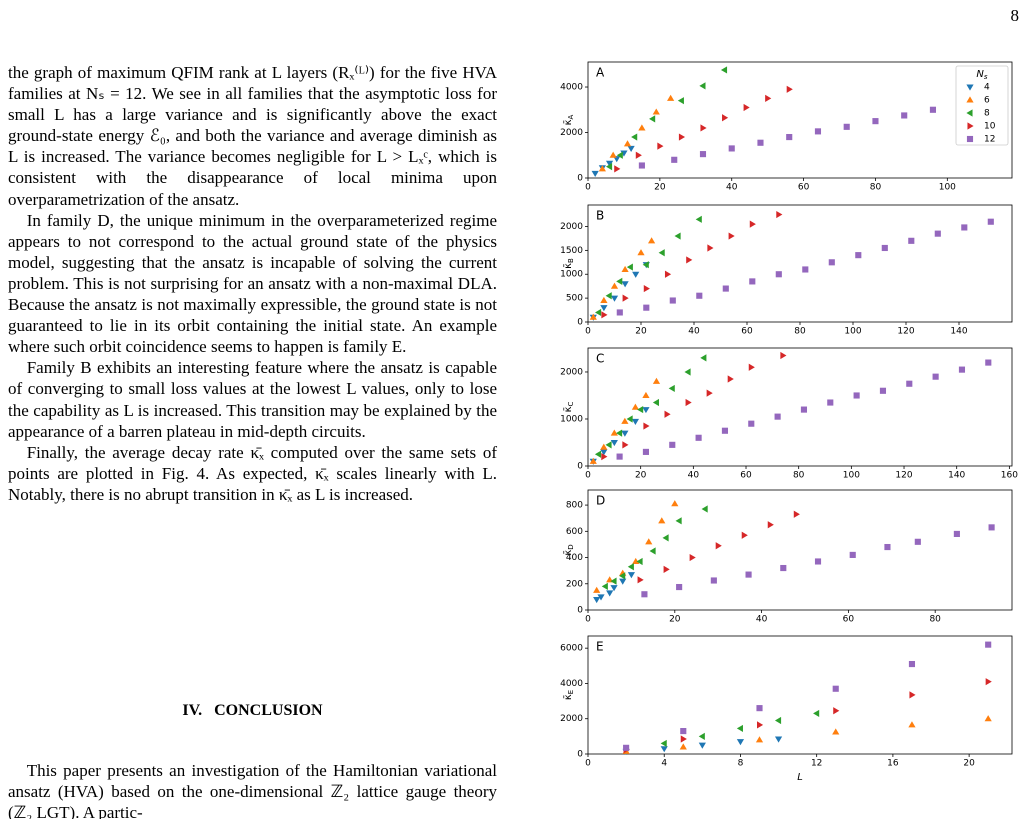 The width and height of the screenshot is (1029, 819). What do you see at coordinates (1015, 15) in the screenshot?
I see `page-number: 8` at bounding box center [1015, 15].